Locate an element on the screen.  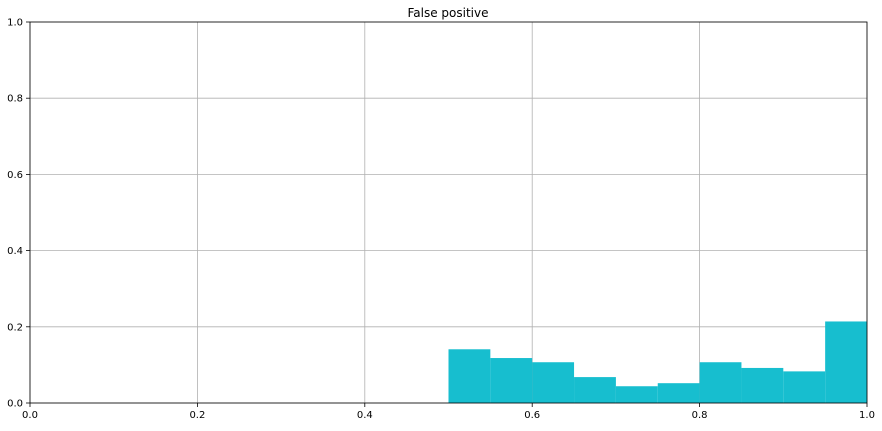
x-tick-label: 1.0 is located at coordinates (867, 415).